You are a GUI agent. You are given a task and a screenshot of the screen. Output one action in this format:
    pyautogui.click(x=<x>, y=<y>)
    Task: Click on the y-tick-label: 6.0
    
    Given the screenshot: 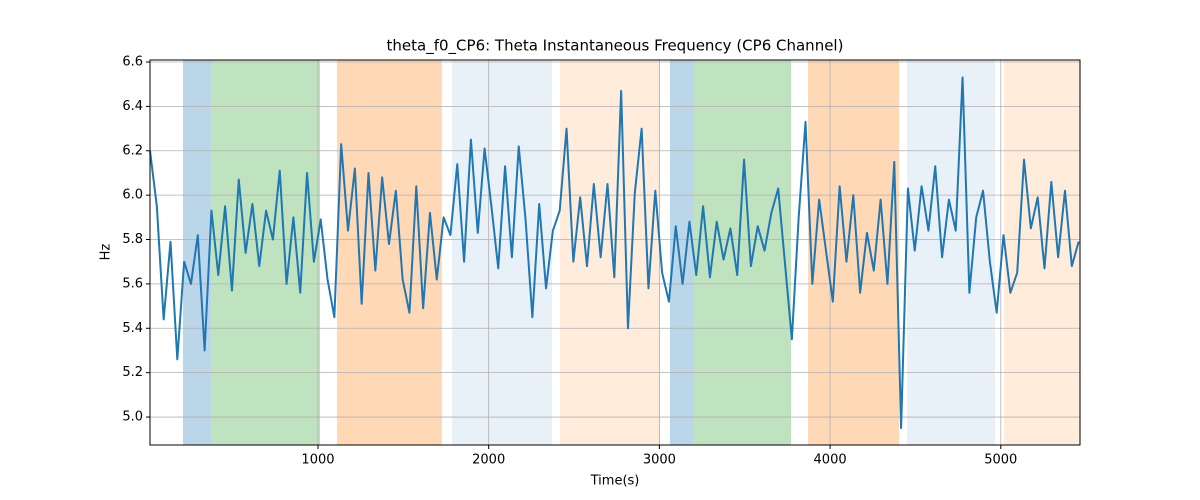 What is the action you would take?
    pyautogui.click(x=132, y=195)
    